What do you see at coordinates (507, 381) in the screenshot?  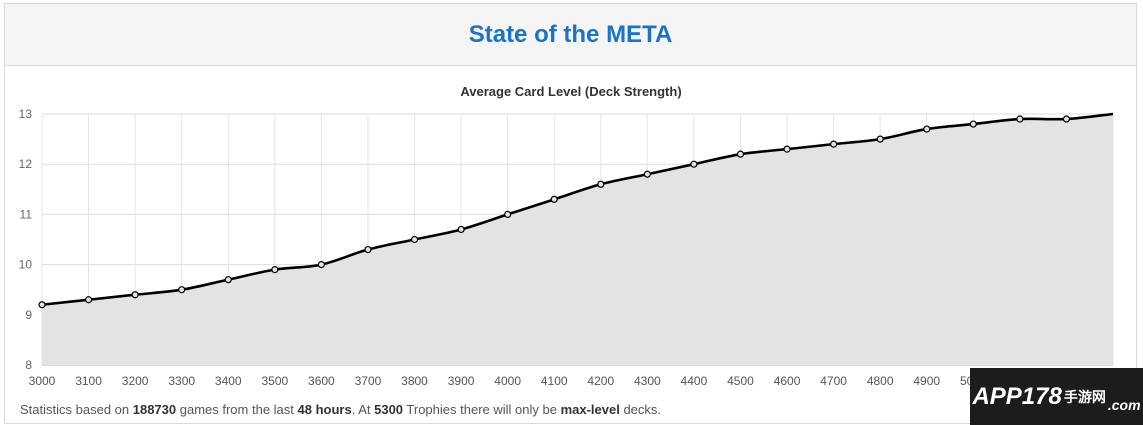 I see `x-tick-label: 4000` at bounding box center [507, 381].